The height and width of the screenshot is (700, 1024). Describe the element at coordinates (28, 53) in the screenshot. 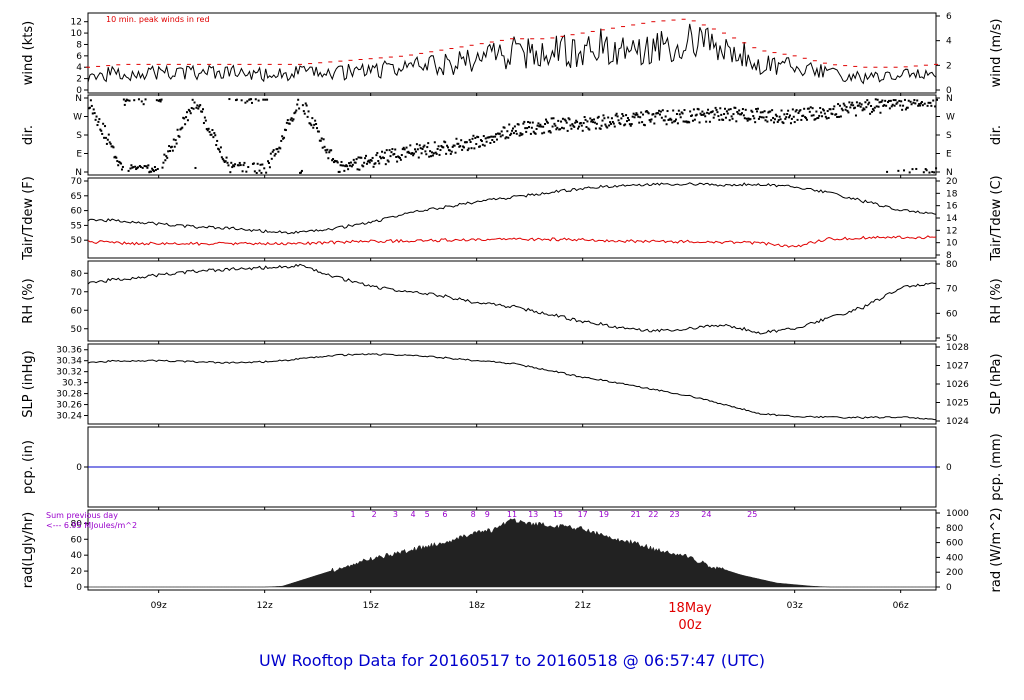

I see `ylabel-wind: wind (kts)` at that location.